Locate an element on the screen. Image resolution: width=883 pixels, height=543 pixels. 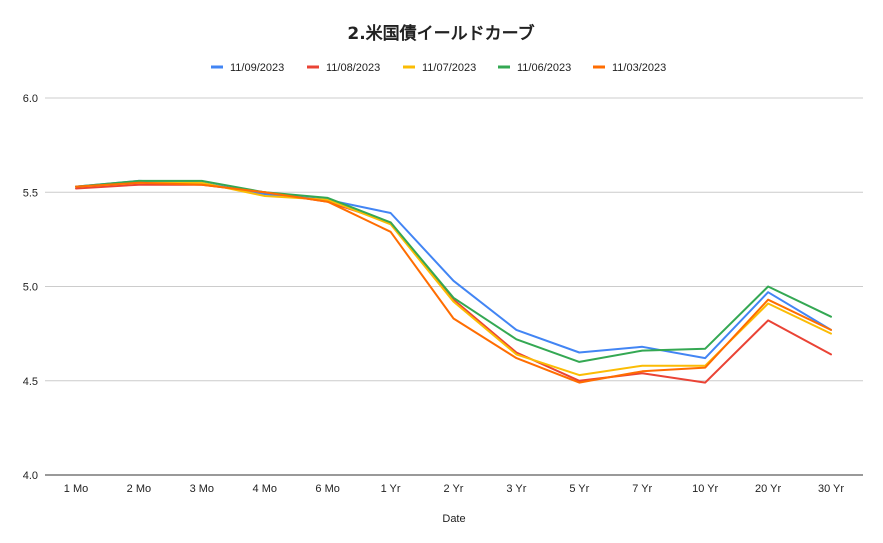
y-tick-label: 6.0 is located at coordinates (30, 99).